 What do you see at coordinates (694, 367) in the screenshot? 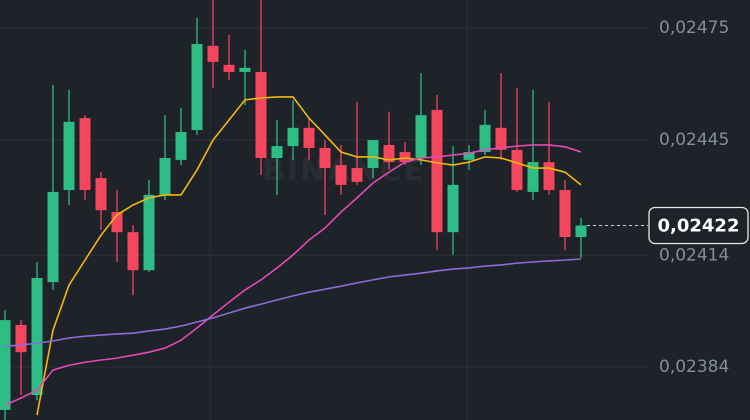
I see `y-tick-label: 0,02384` at bounding box center [694, 367].